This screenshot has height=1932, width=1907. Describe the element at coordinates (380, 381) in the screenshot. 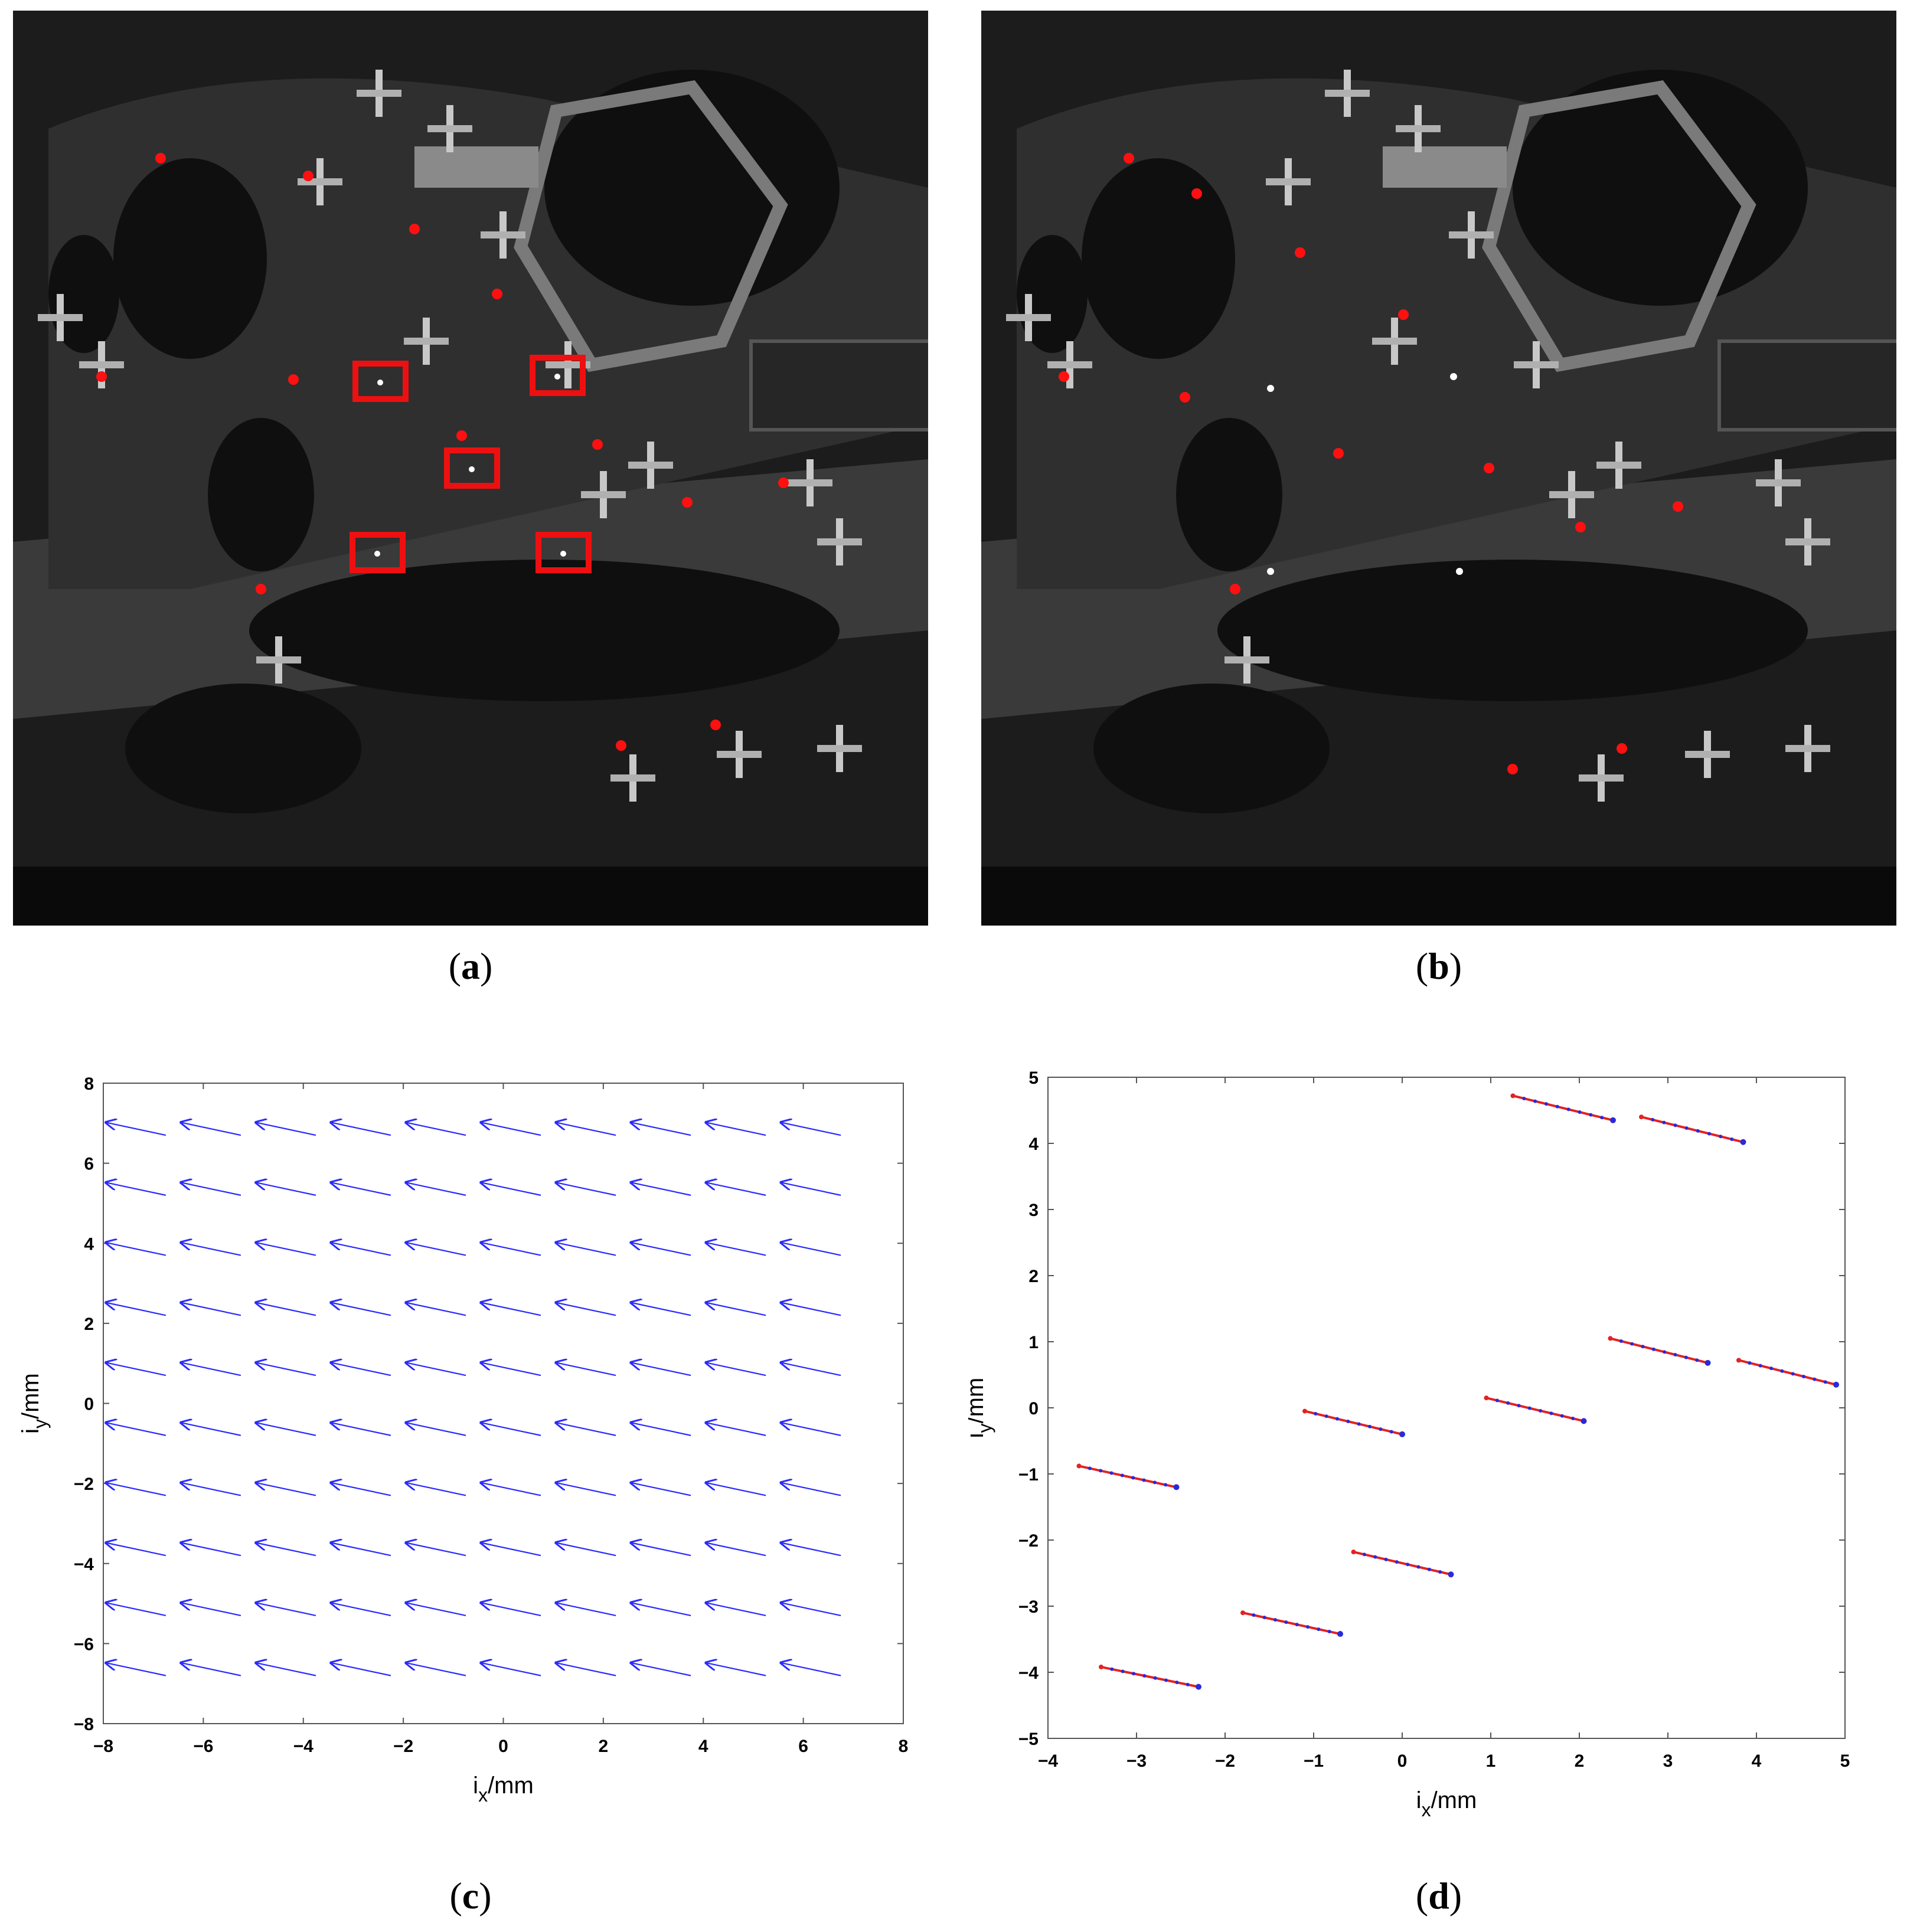

I see `target-box` at that location.